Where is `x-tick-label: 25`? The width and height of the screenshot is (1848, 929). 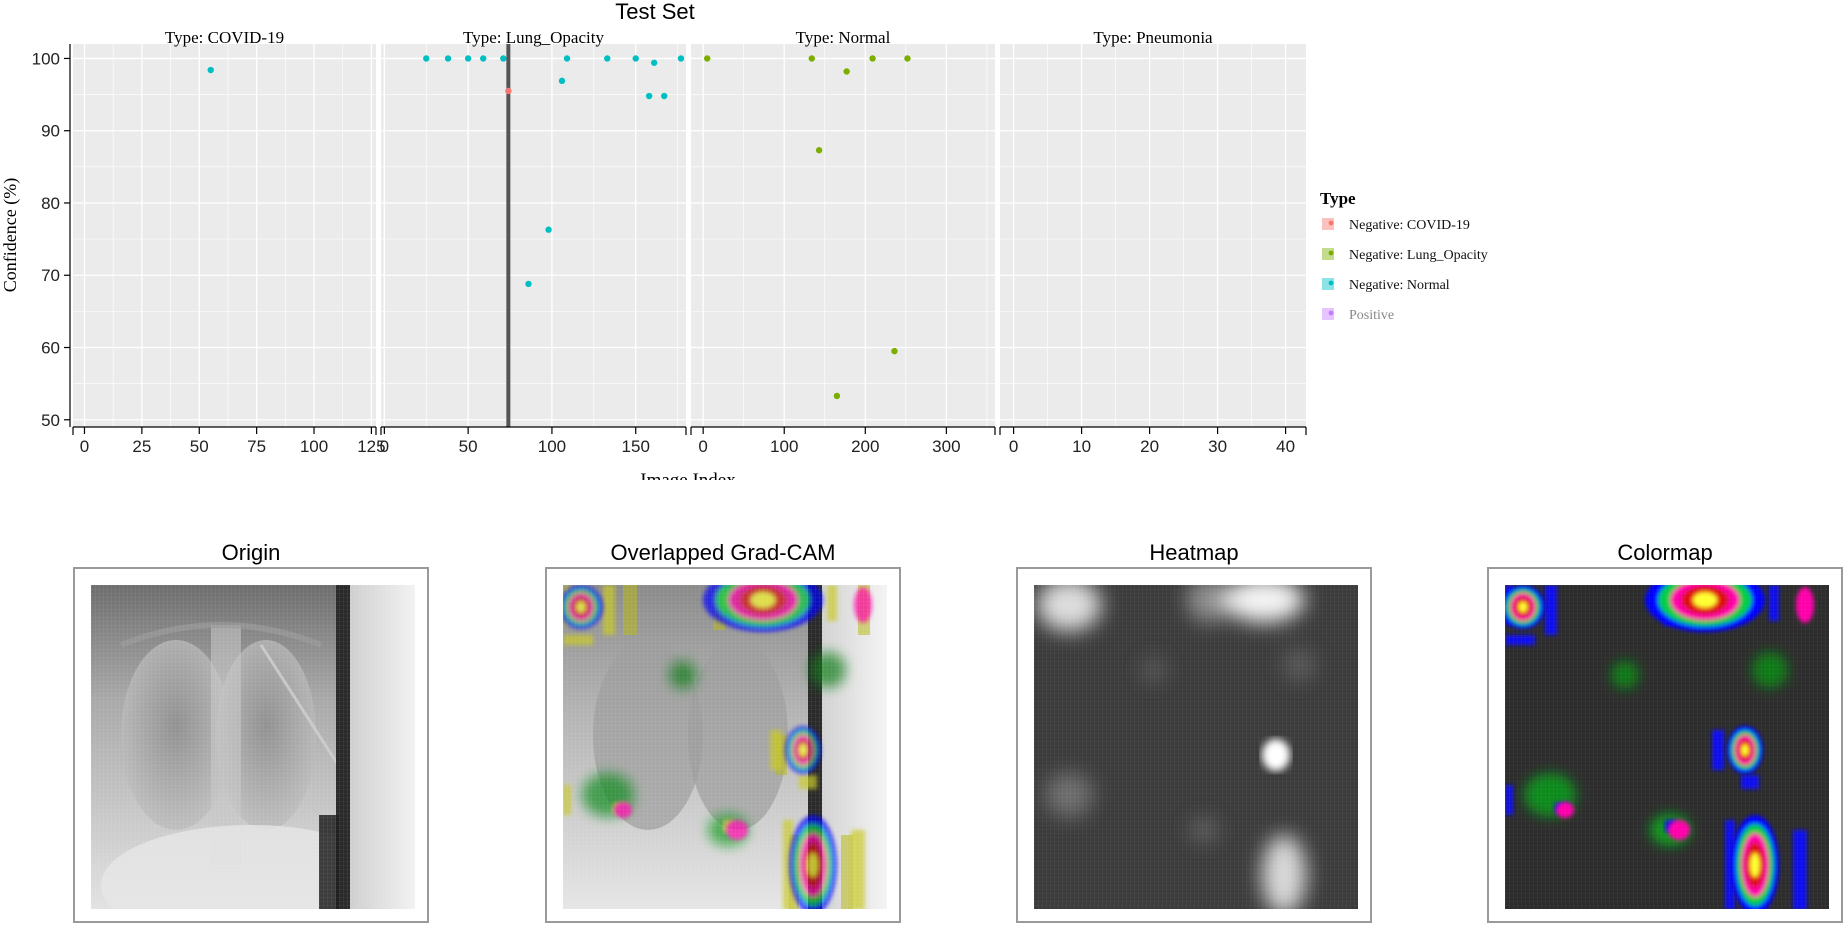
x-tick-label: 25 is located at coordinates (141, 446).